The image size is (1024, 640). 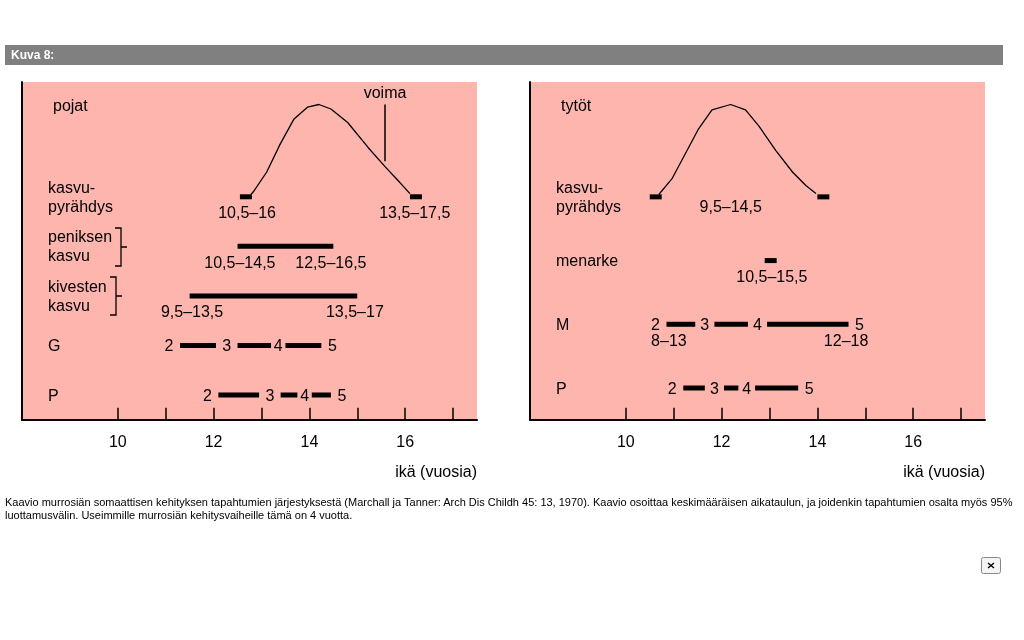 What do you see at coordinates (54, 346) in the screenshot?
I see `y-tick-label: G` at bounding box center [54, 346].